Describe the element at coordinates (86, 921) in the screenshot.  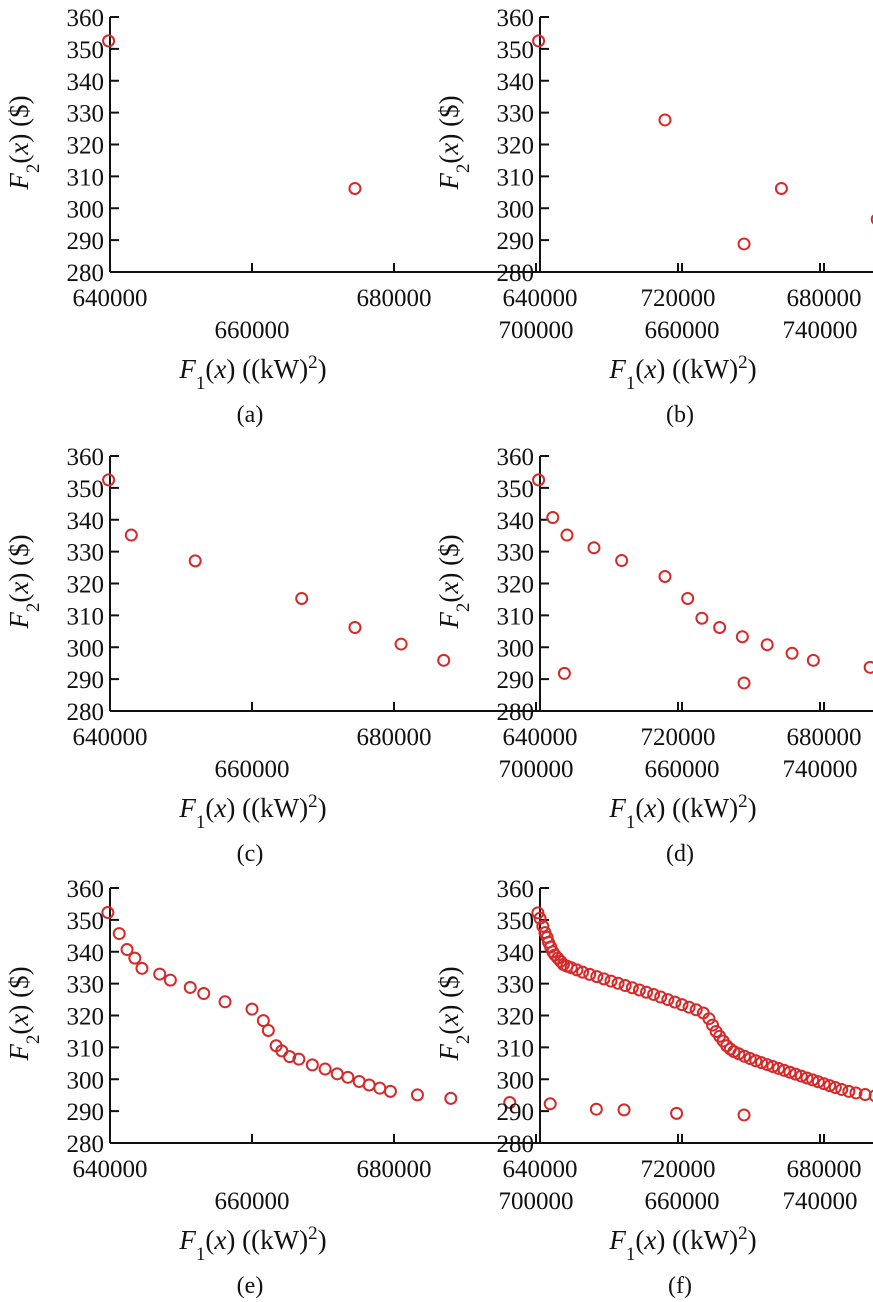
I see `y-tick-label: 350` at that location.